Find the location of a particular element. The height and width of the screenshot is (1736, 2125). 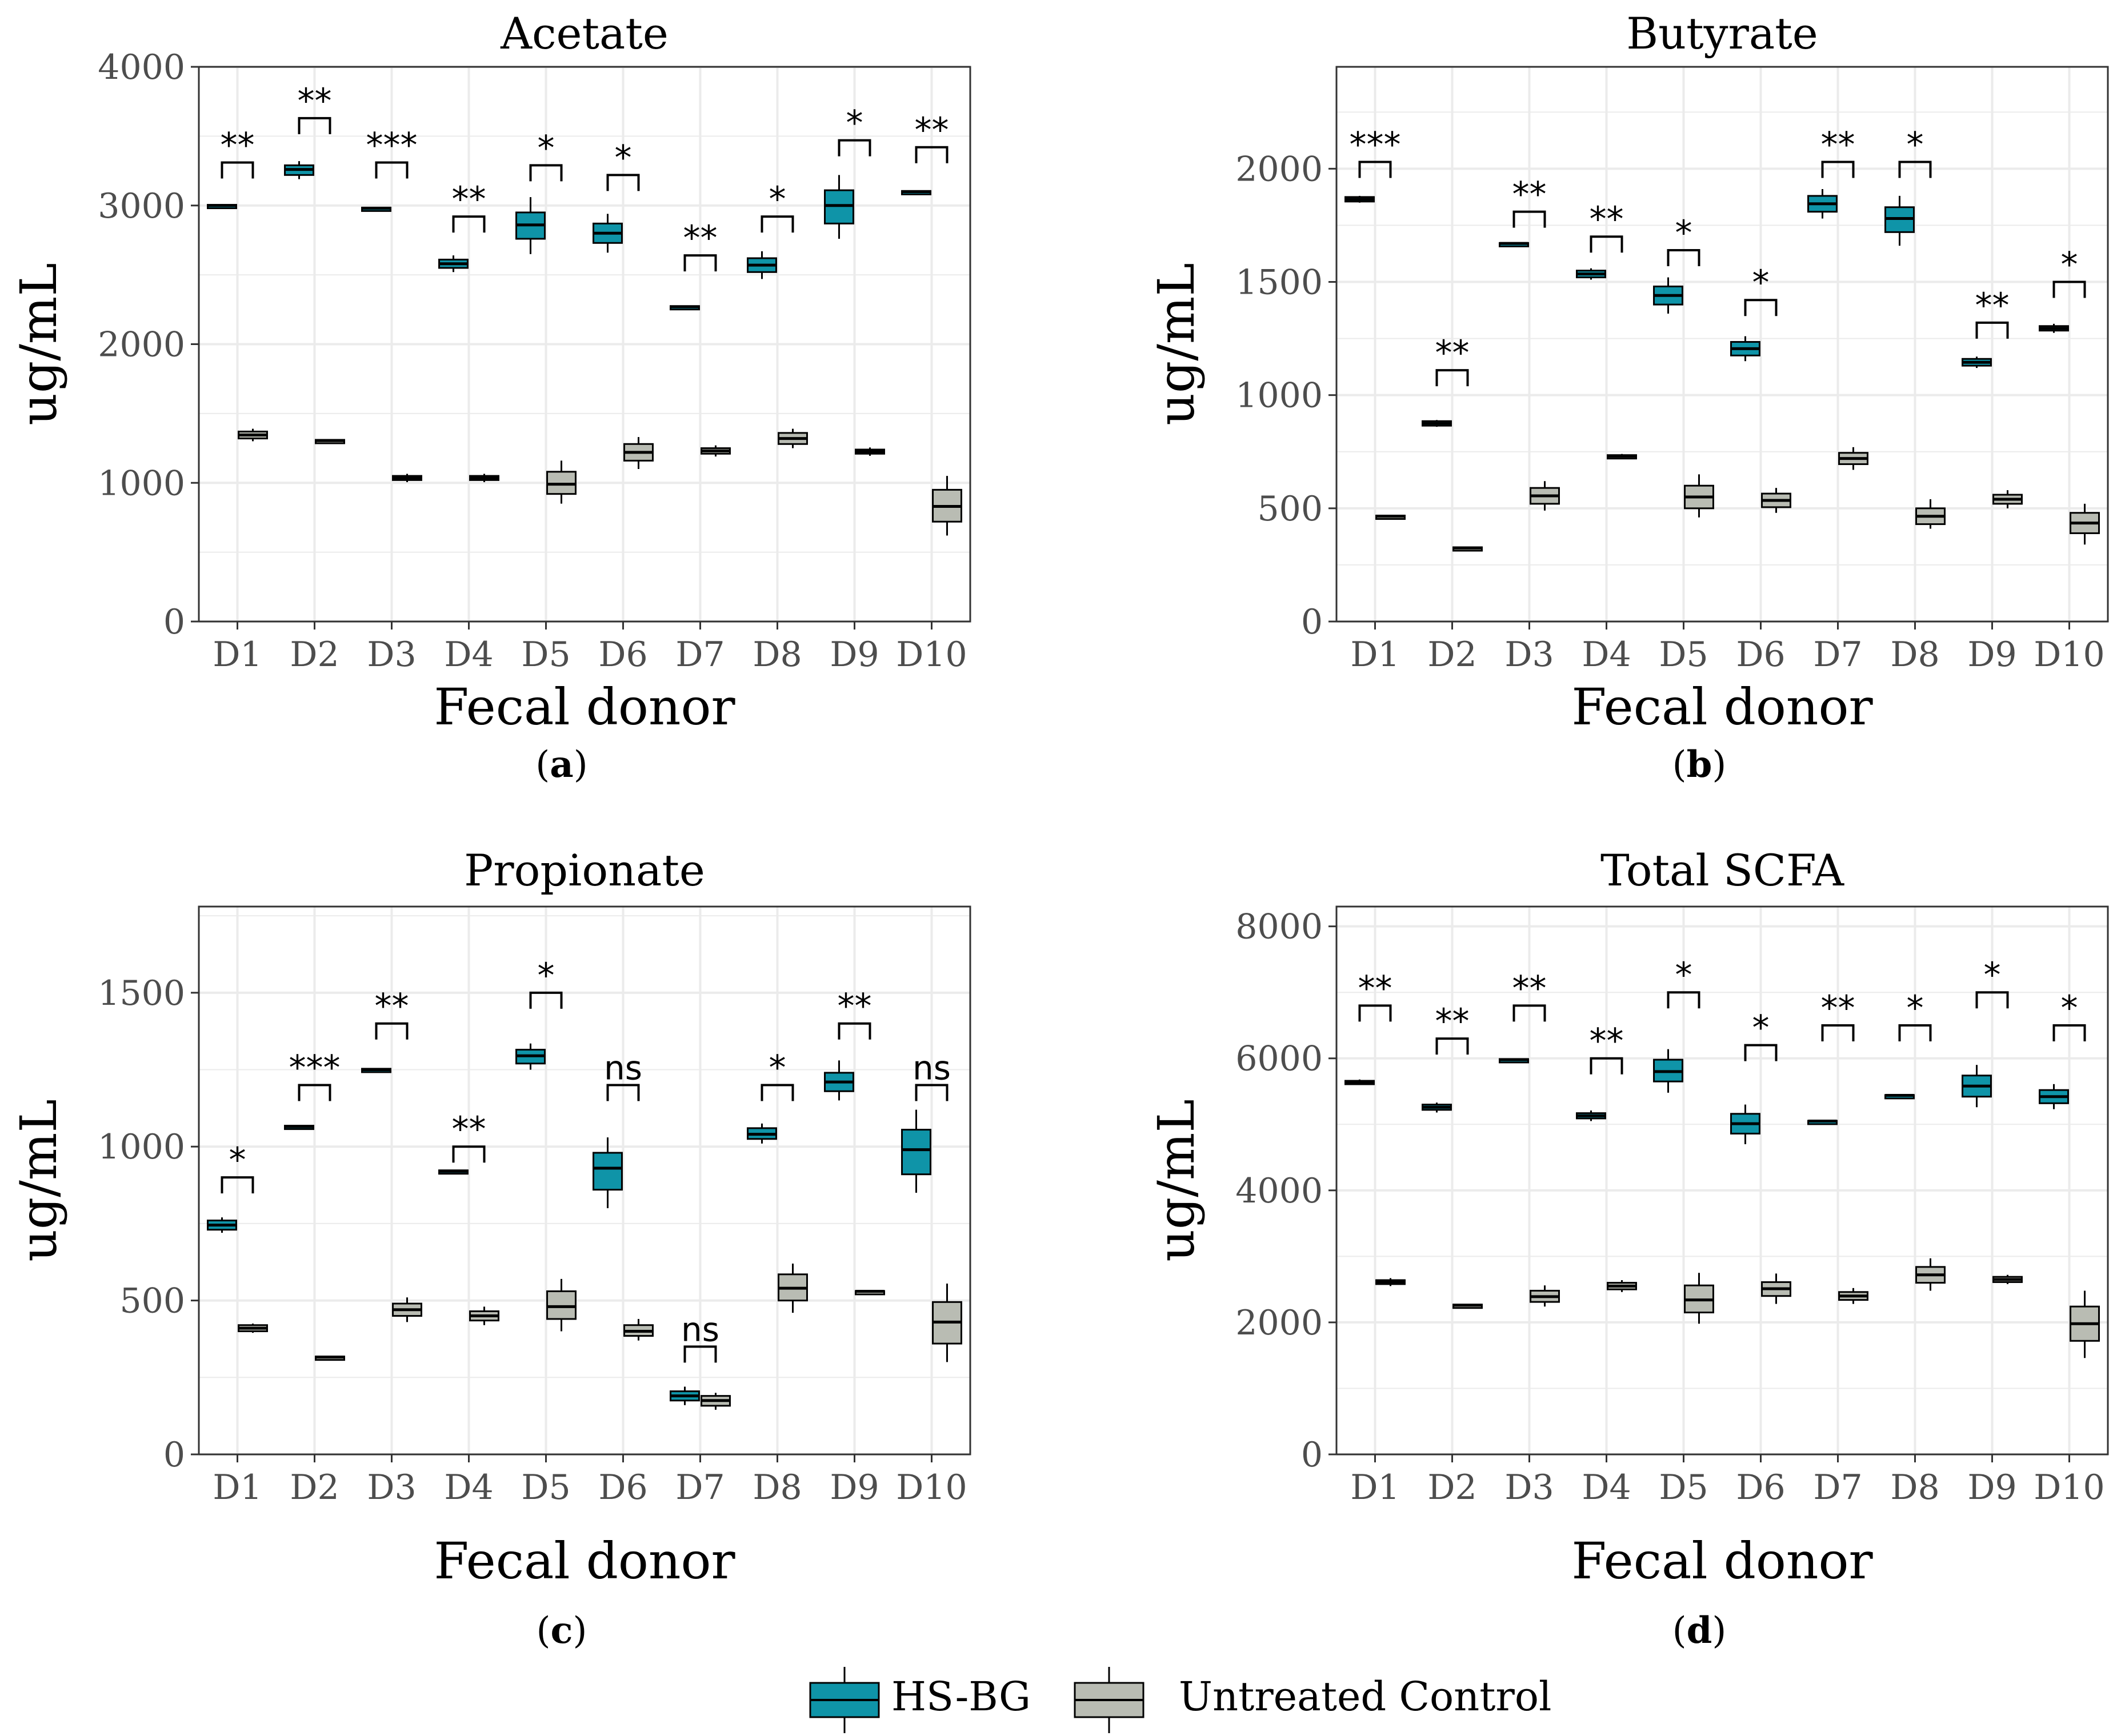

x-tick-label: D7 is located at coordinates (1838, 655).